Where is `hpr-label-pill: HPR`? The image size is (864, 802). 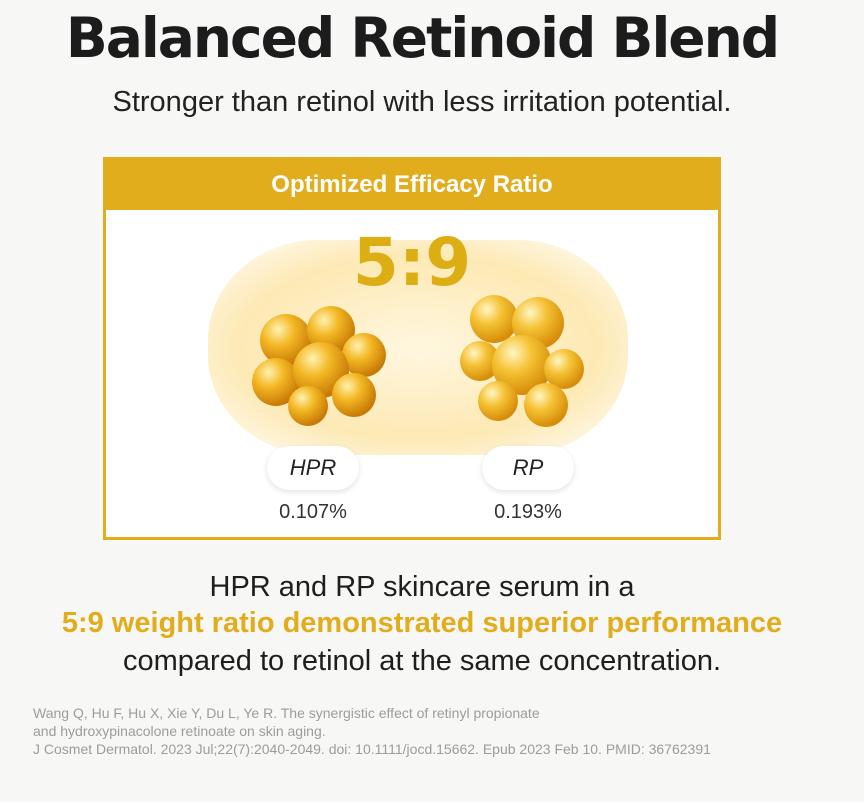
hpr-label-pill: HPR is located at coordinates (313, 468).